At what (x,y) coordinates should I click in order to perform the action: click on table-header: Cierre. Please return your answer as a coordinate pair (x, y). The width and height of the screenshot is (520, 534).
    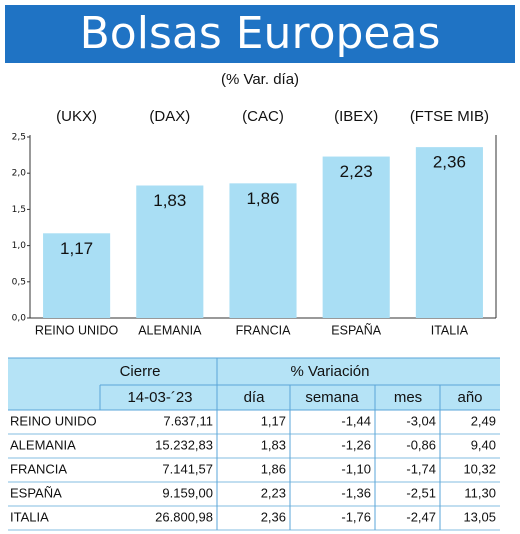
    Looking at the image, I should click on (140, 371).